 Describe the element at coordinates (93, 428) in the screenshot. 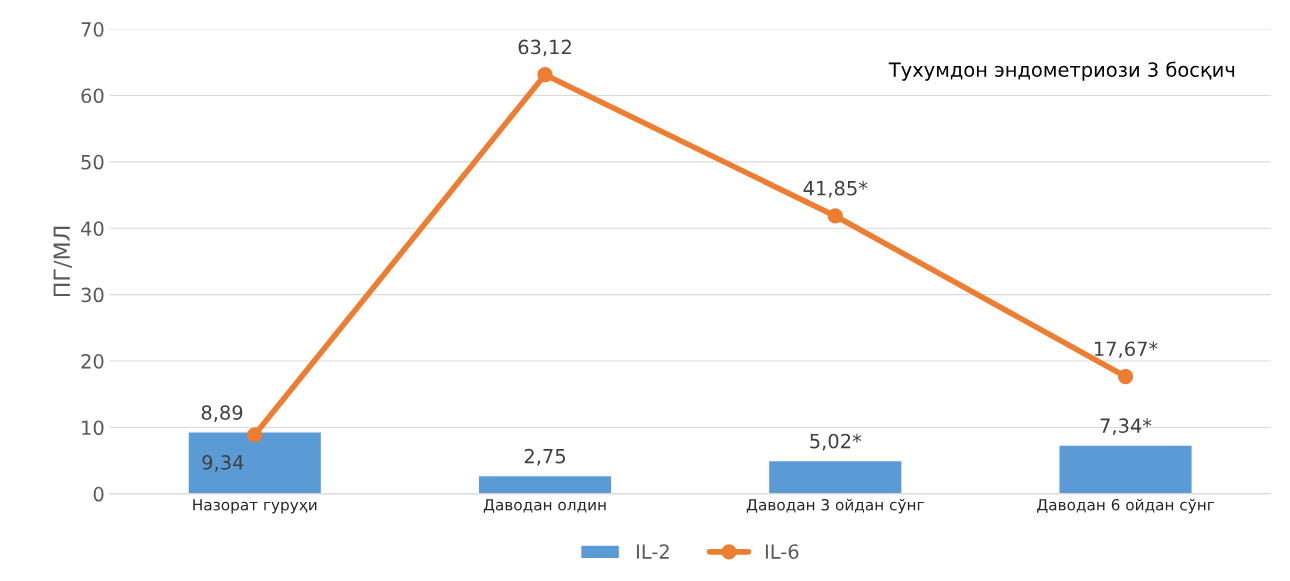

I see `y-tick-label: 10` at that location.